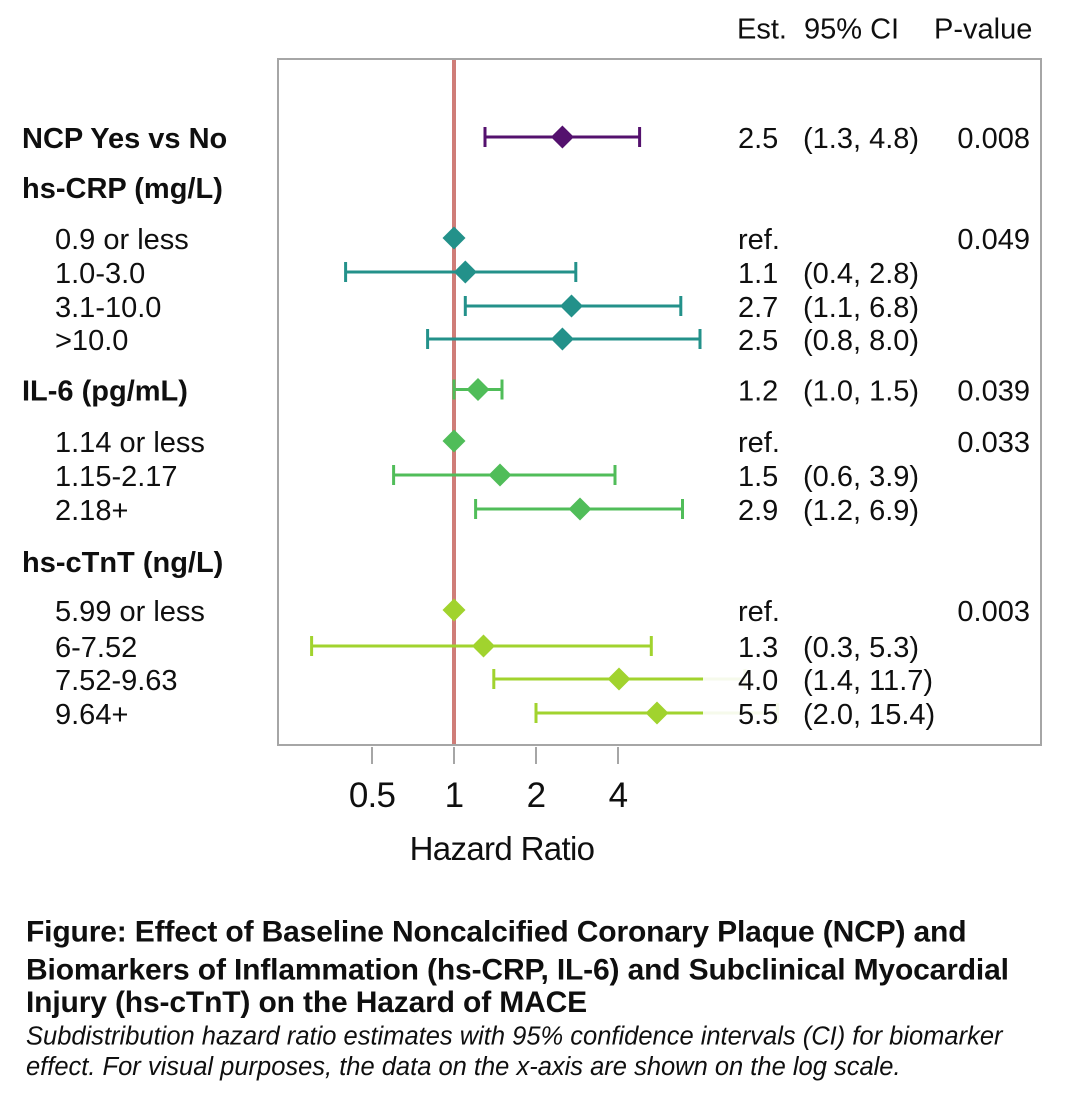 The width and height of the screenshot is (1080, 1095). Describe the element at coordinates (758, 477) in the screenshot. I see `svg-text: 1.5` at that location.